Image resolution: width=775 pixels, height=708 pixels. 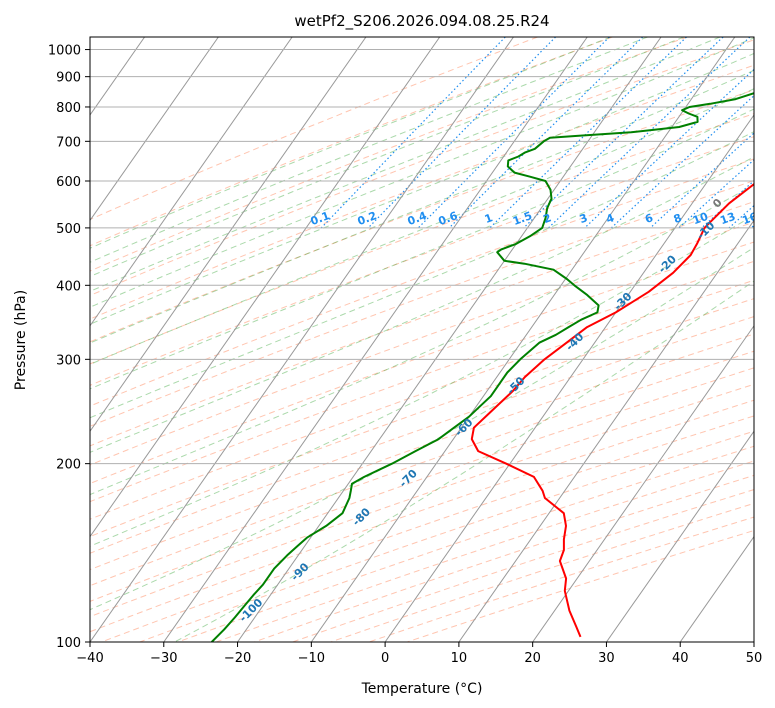 I want to click on x-axis-label: Temperature (°C), so click(x=422, y=689).